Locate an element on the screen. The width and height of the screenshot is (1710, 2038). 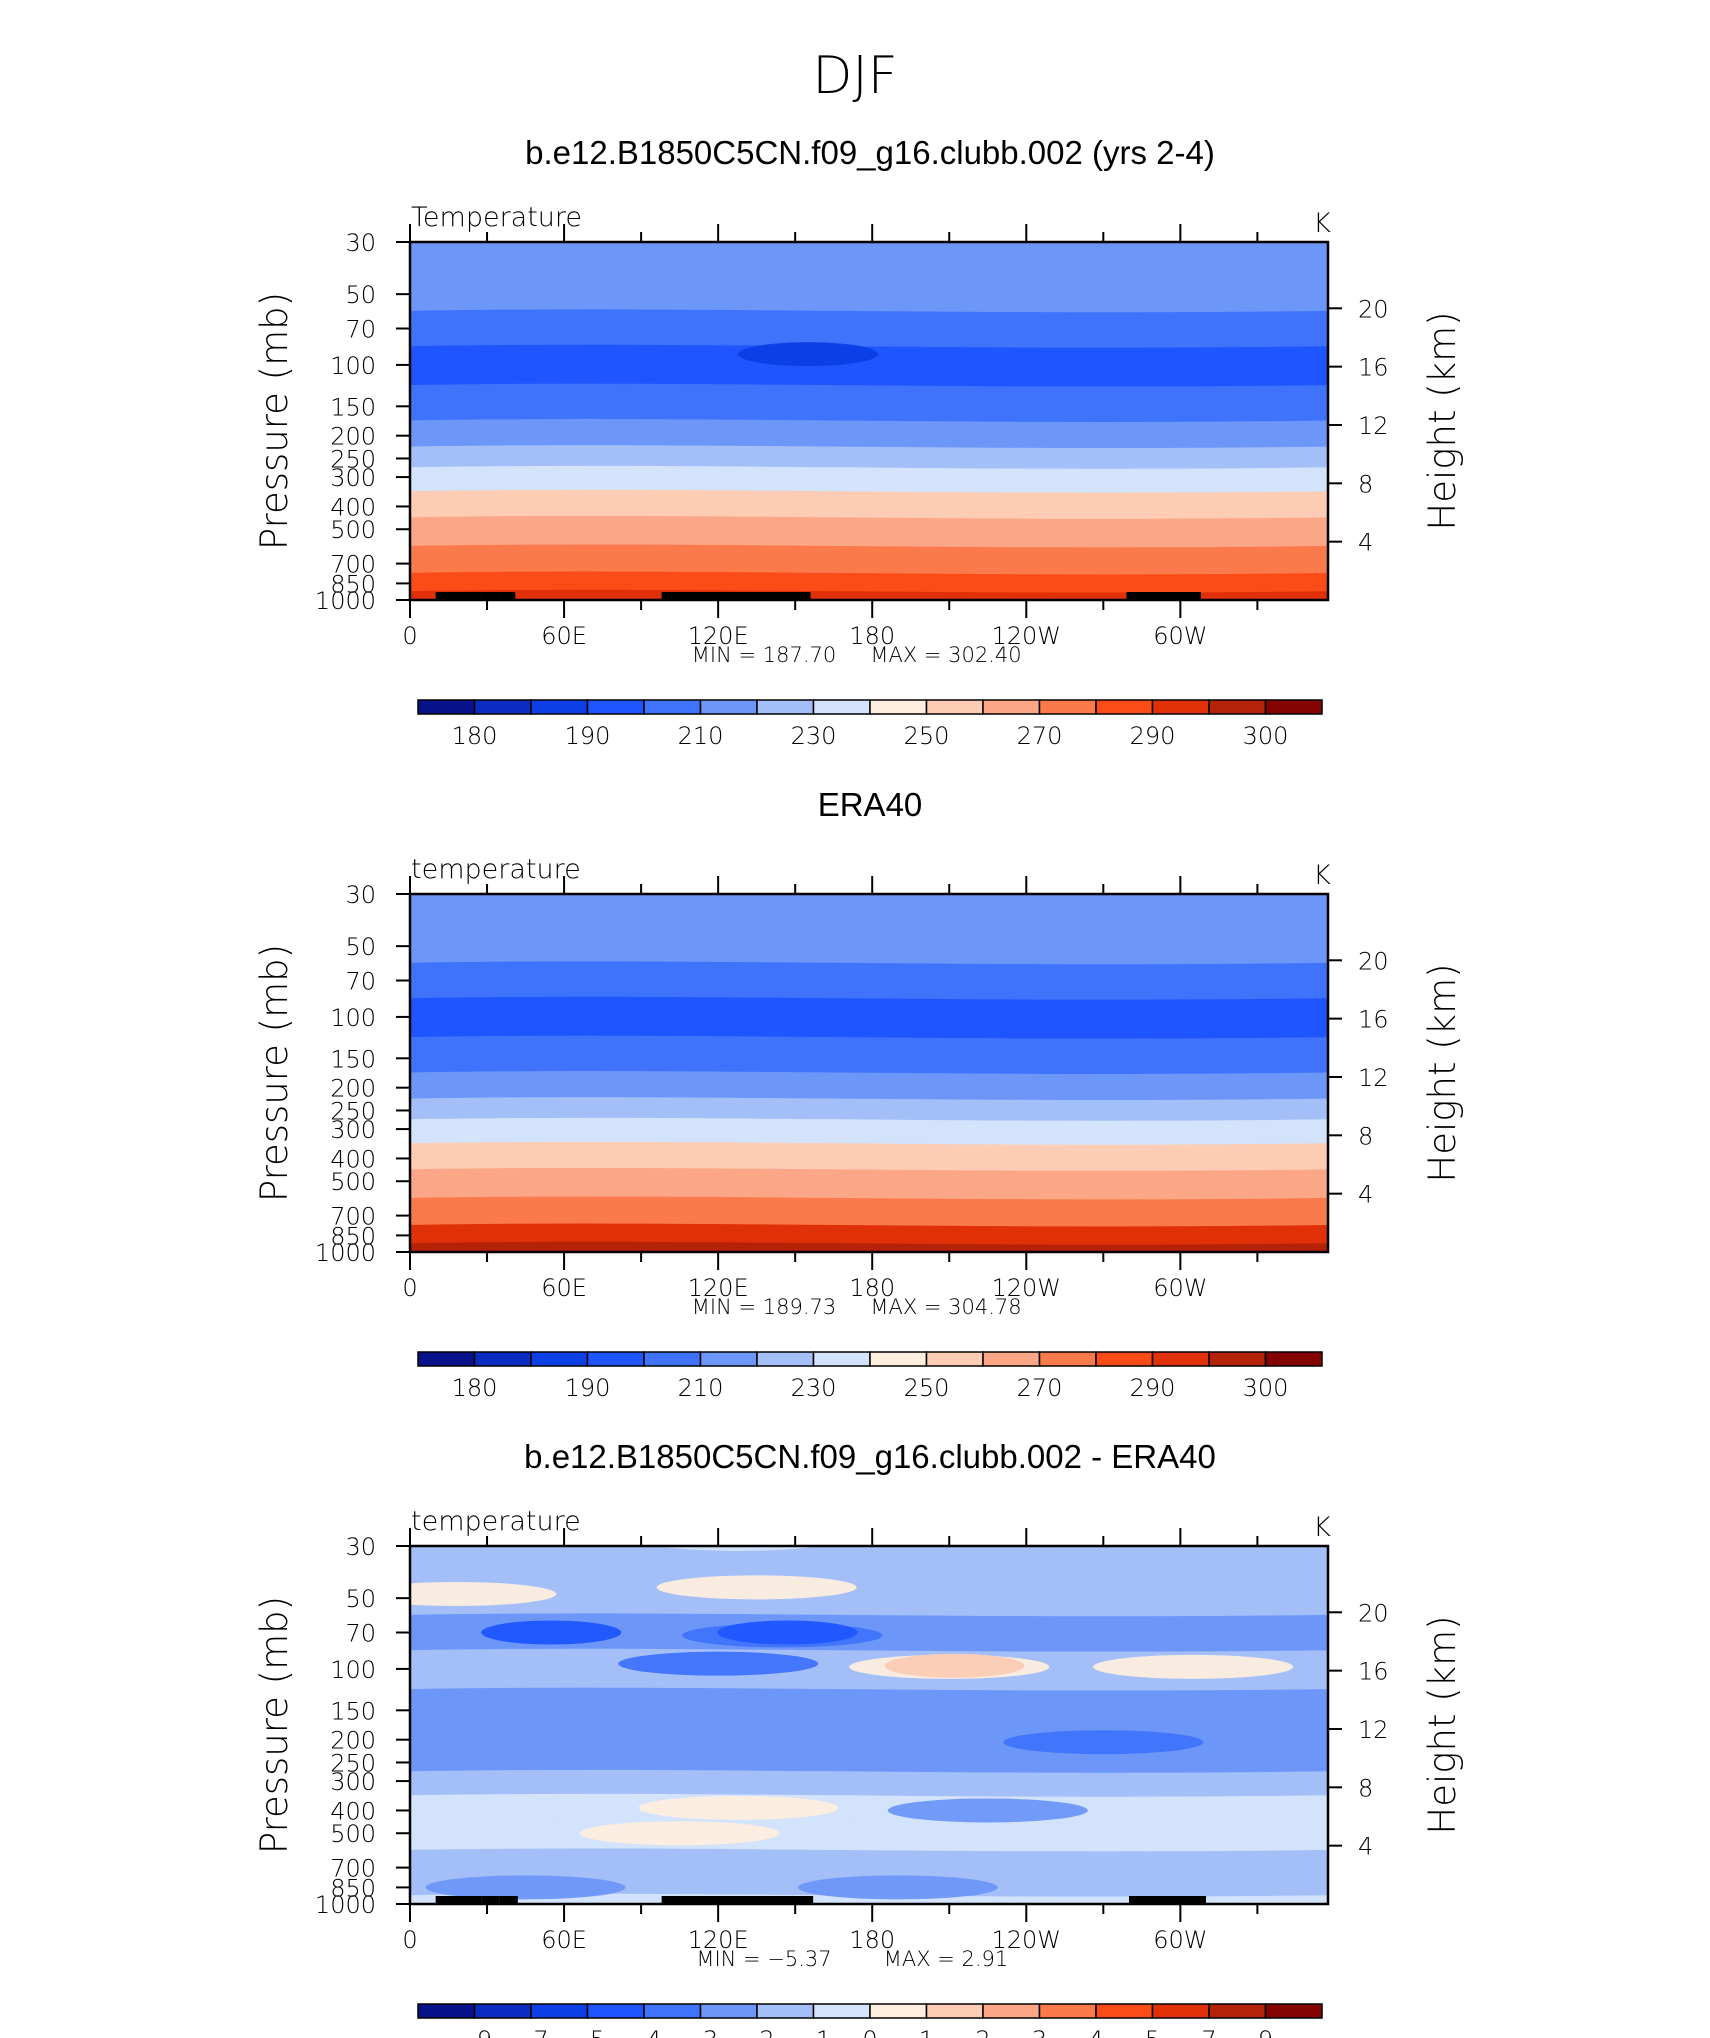
colorbar-label: 270 is located at coordinates (1040, 1388).